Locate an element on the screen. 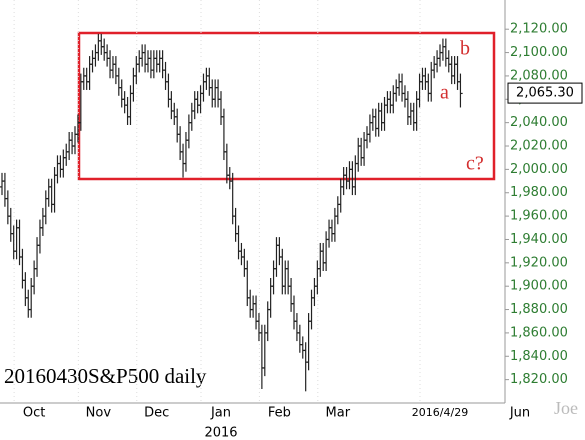  chart-title: 20160430S&P500 daily is located at coordinates (105, 376).